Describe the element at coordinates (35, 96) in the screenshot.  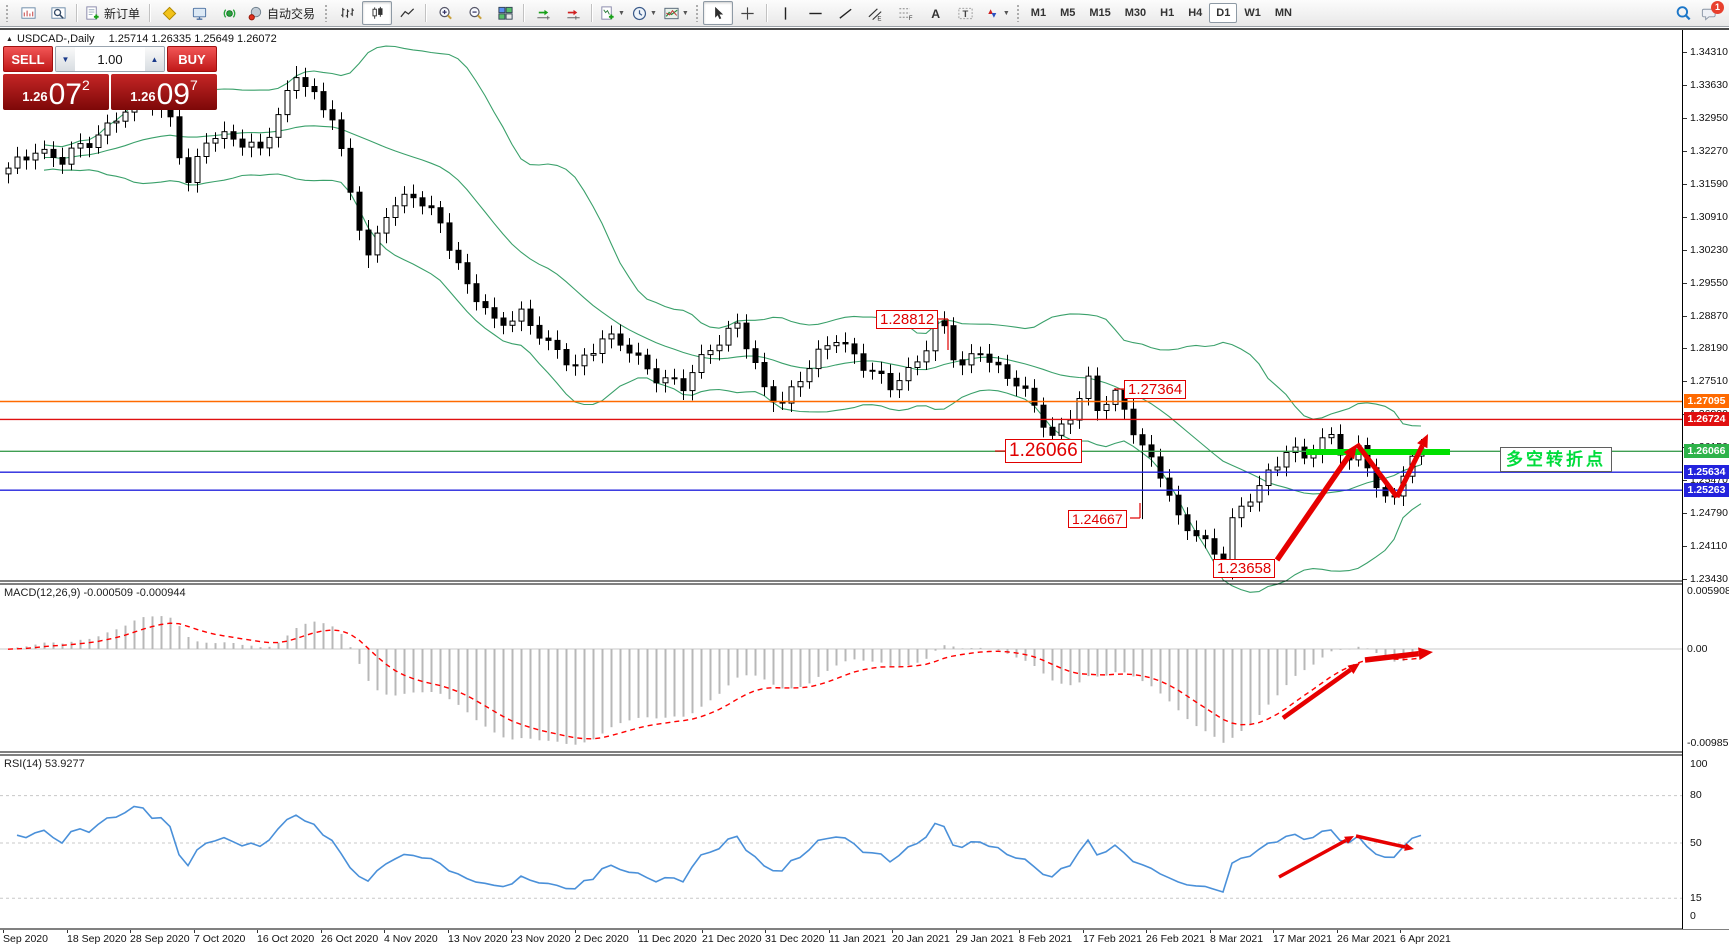
I see `sell-price-base: 1.26` at that location.